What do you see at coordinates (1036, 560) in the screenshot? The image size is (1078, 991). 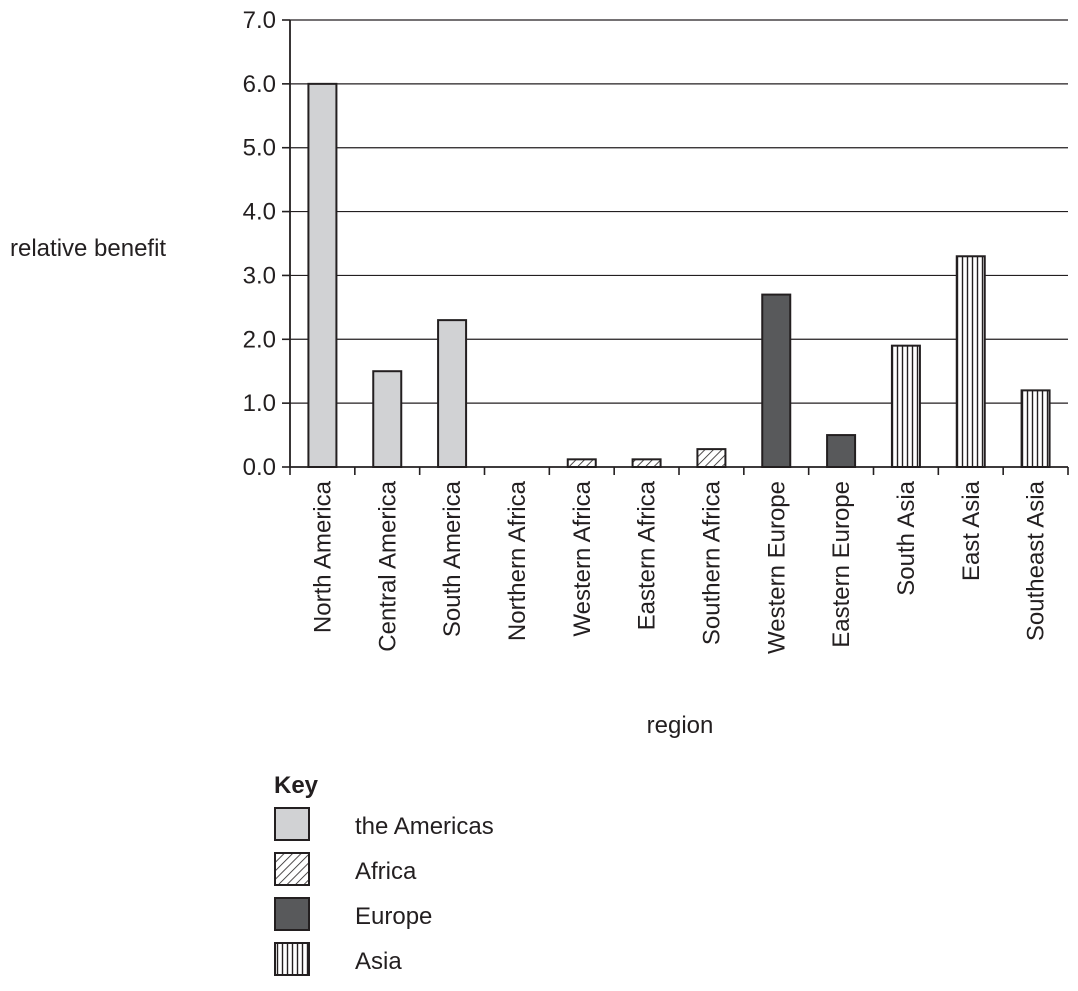 I see `category-label: Southeast Asia` at bounding box center [1036, 560].